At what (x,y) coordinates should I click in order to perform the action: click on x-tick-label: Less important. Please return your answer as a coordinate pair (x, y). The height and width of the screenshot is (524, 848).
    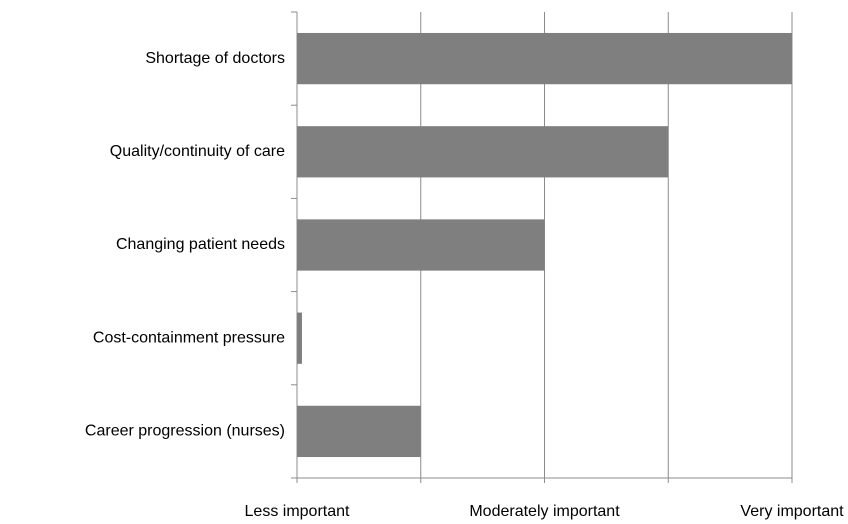
    Looking at the image, I should click on (297, 511).